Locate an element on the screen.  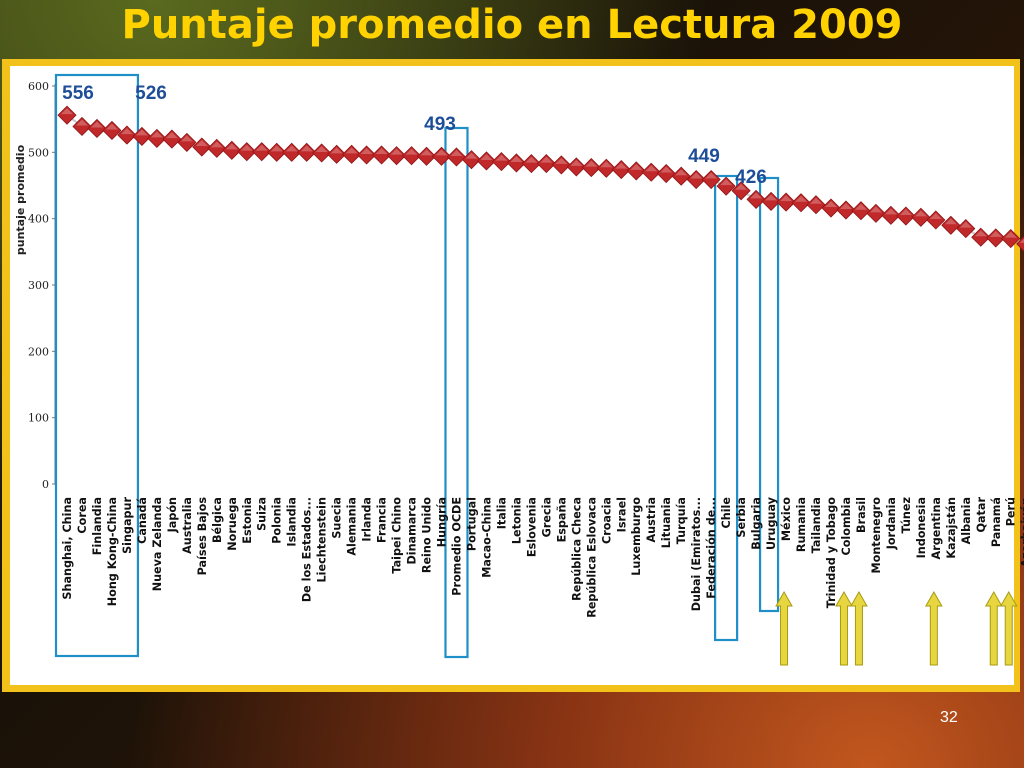
x-tick-label: Suiza is located at coordinates (262, 514).